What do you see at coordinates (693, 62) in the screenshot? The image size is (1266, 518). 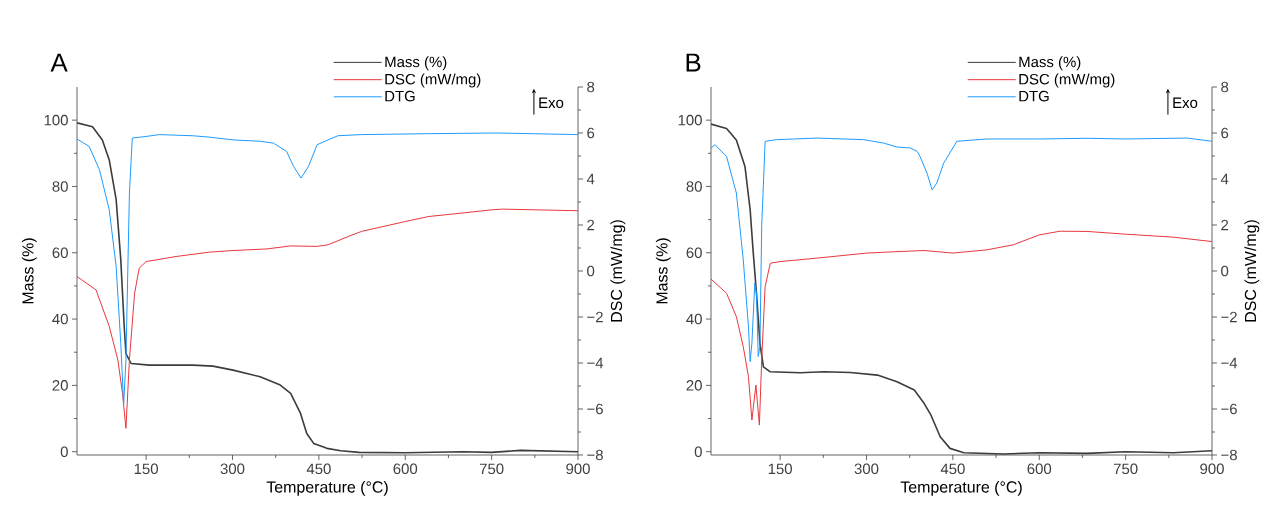 I see `chart-title: B` at bounding box center [693, 62].